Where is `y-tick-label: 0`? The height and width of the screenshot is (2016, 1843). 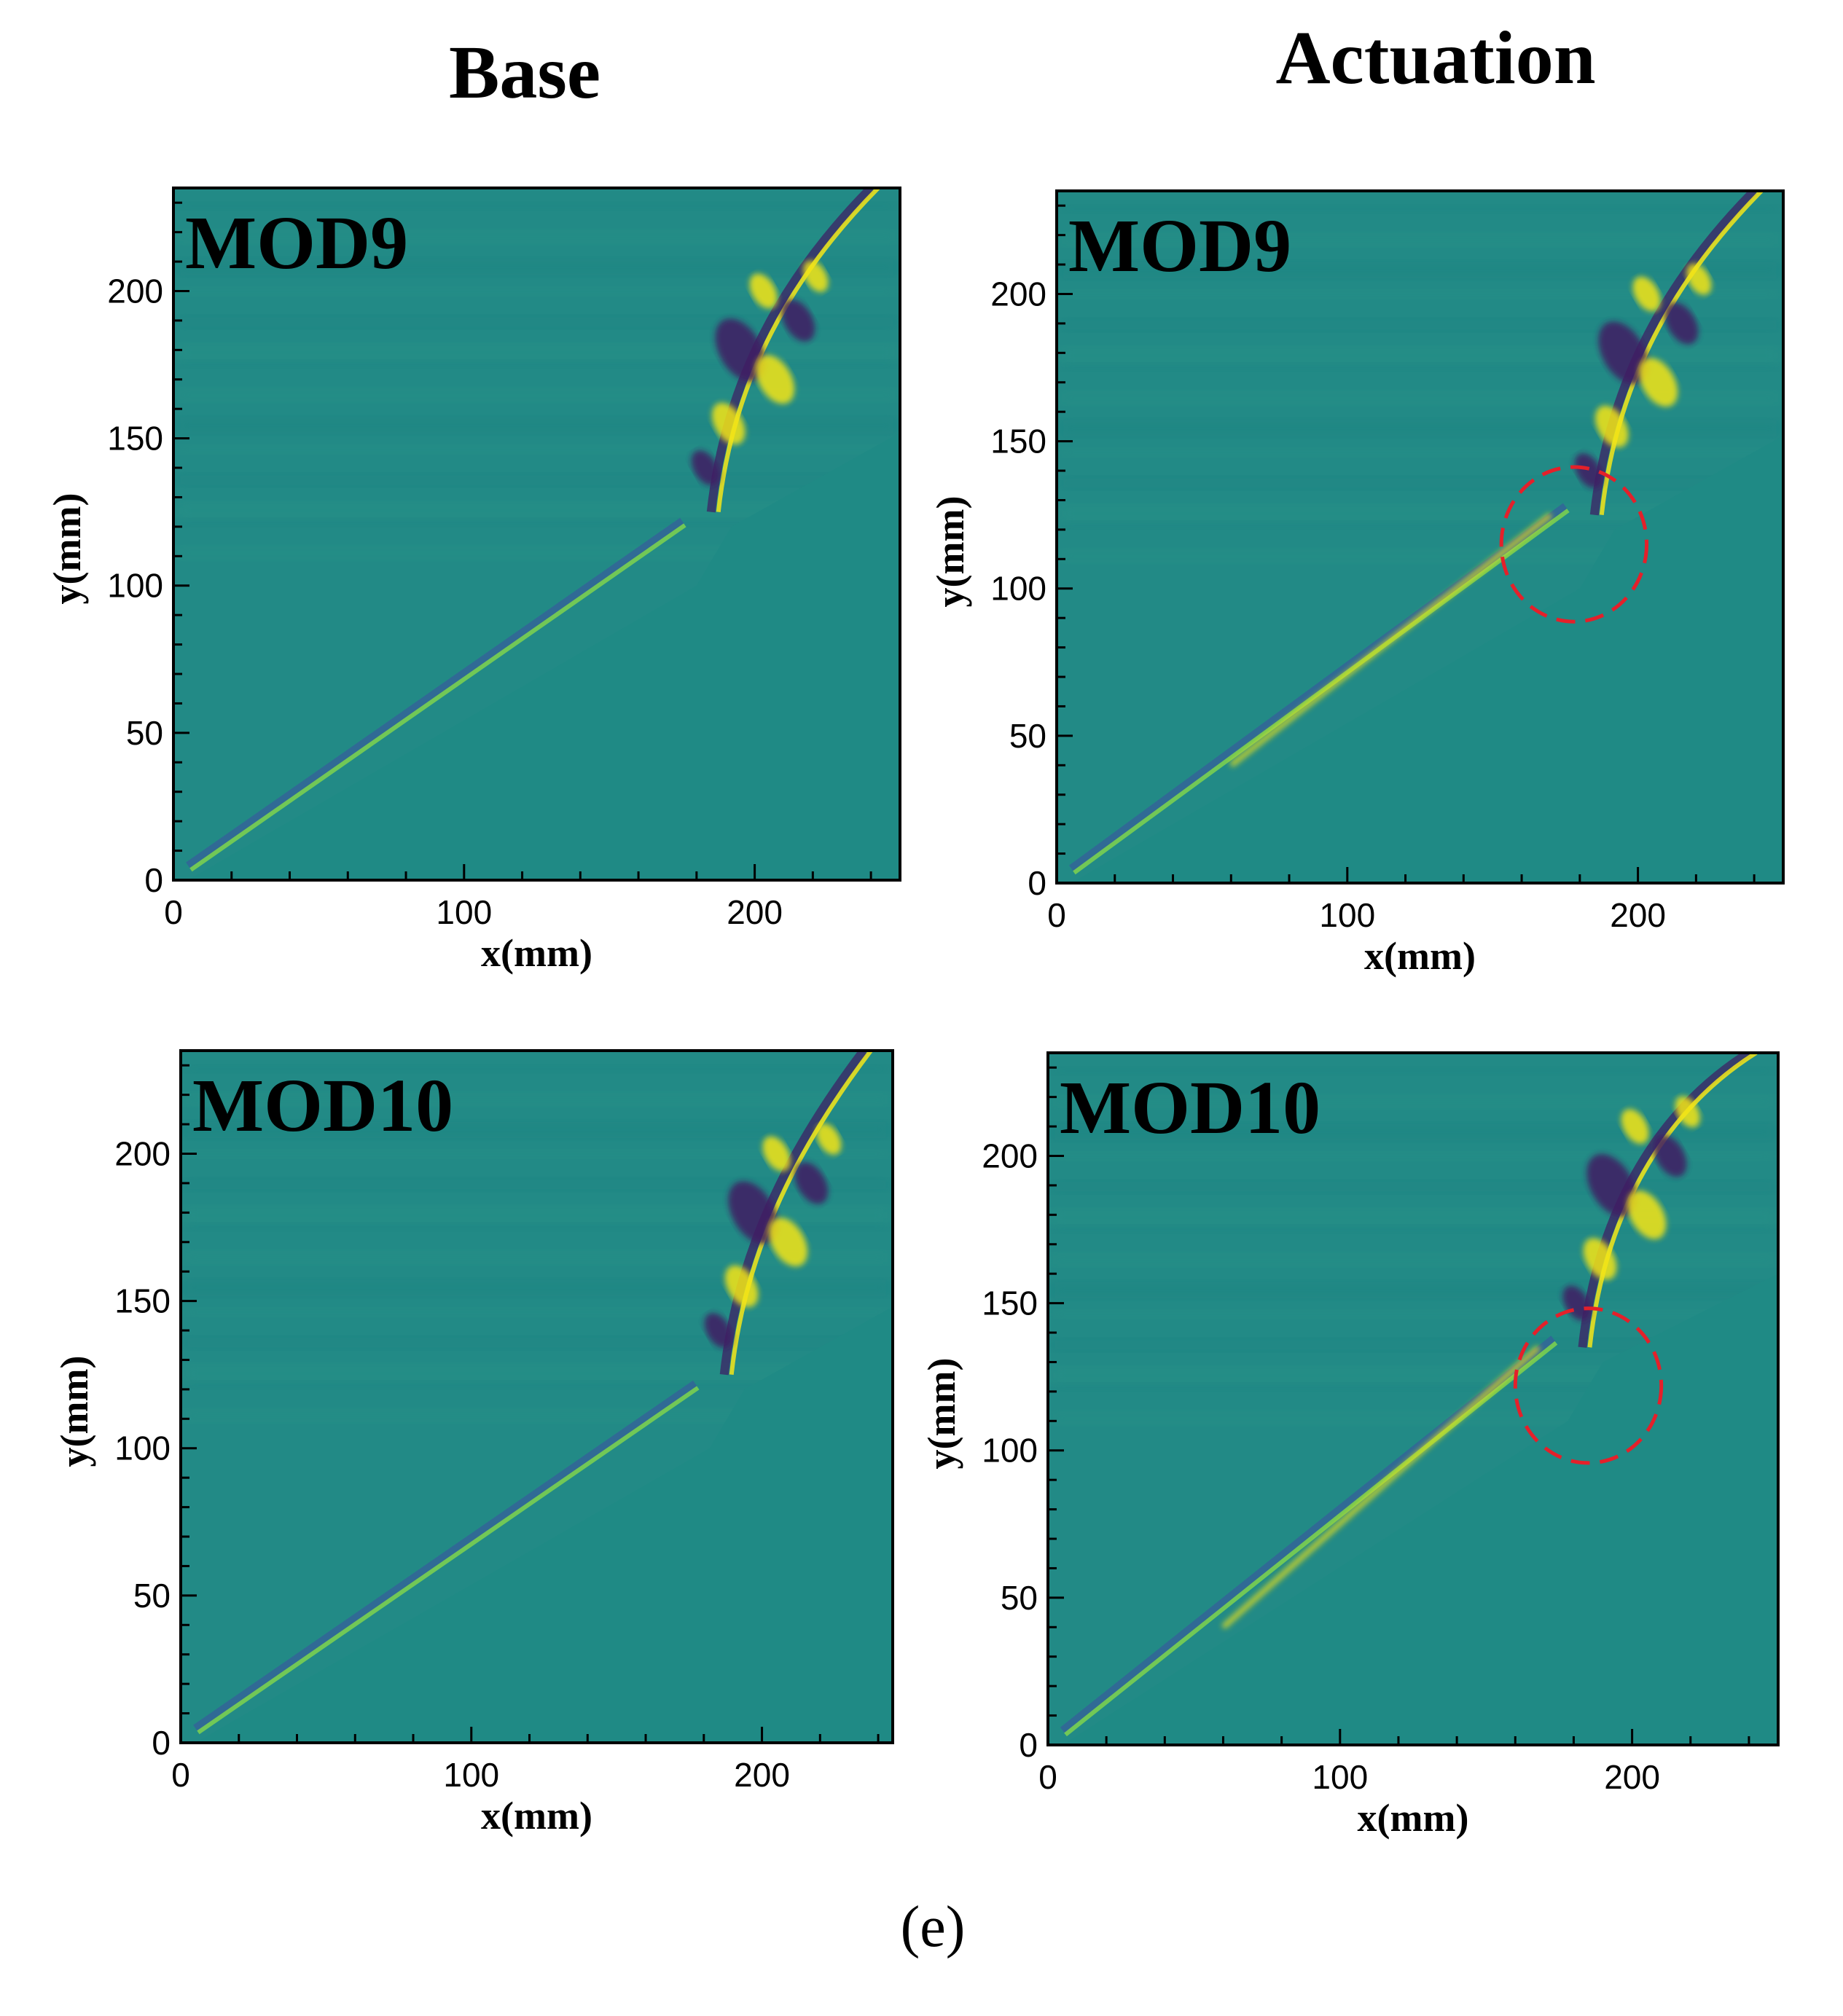
y-tick-label: 0 is located at coordinates (161, 1743).